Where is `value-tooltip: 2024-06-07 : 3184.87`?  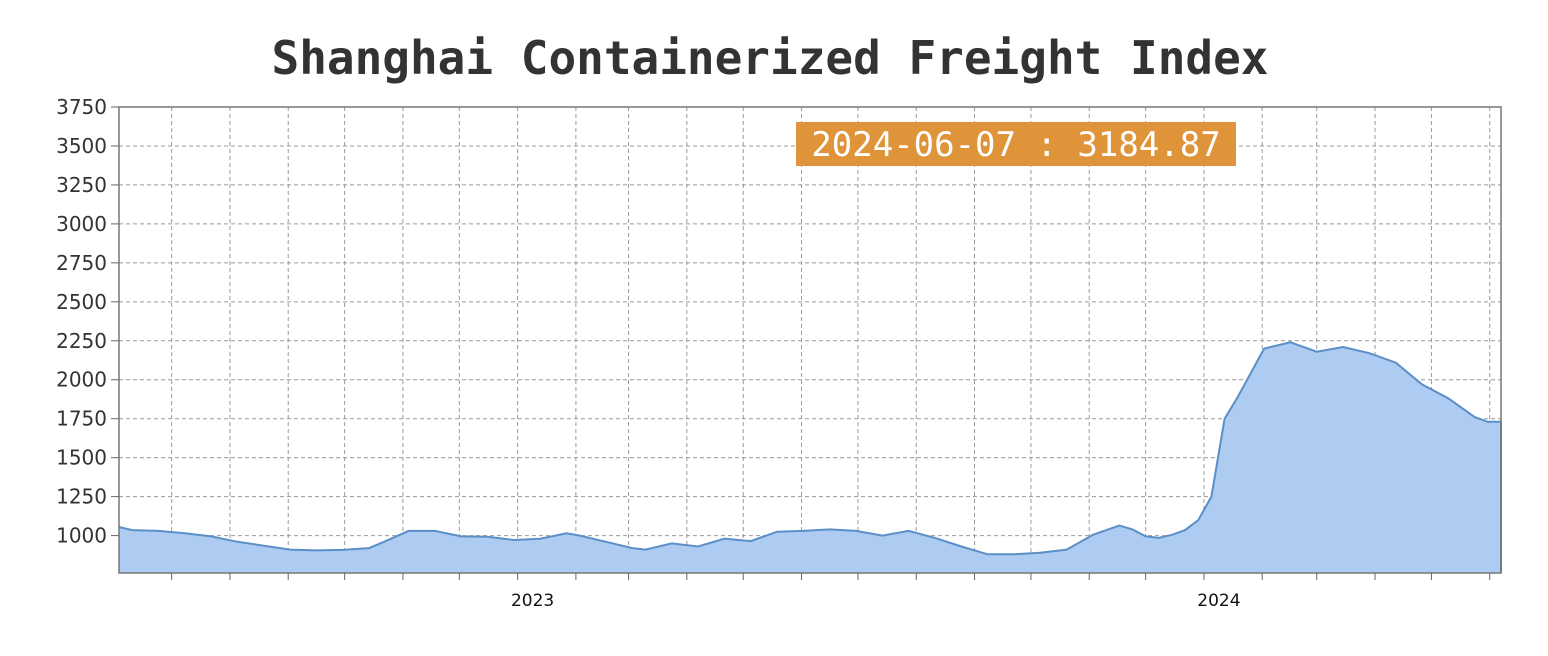
value-tooltip: 2024-06-07 : 3184.87 is located at coordinates (1016, 144).